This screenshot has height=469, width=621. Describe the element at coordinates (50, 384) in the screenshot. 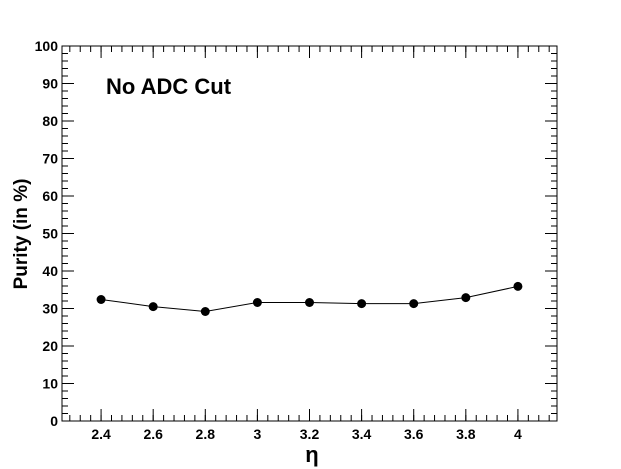

I see `y-tick-label: 10` at that location.